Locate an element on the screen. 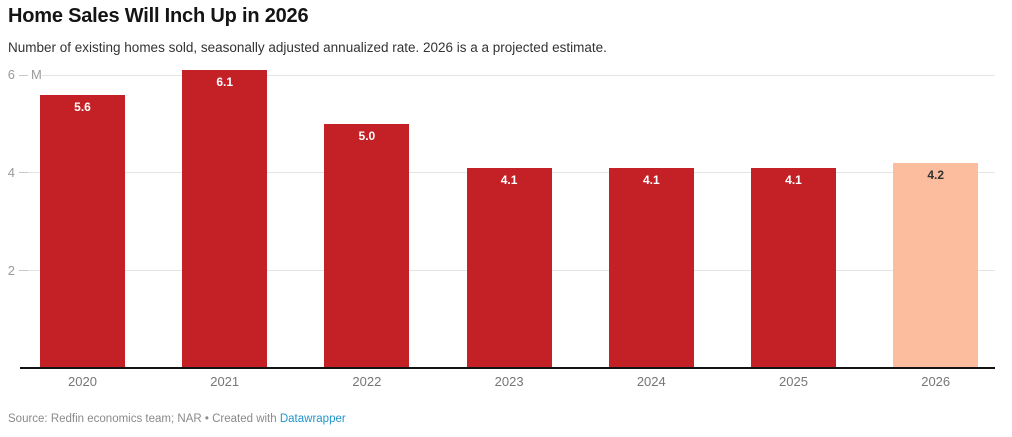 This screenshot has width=1012, height=437. x-axis-label-2020: 2020 is located at coordinates (82, 381).